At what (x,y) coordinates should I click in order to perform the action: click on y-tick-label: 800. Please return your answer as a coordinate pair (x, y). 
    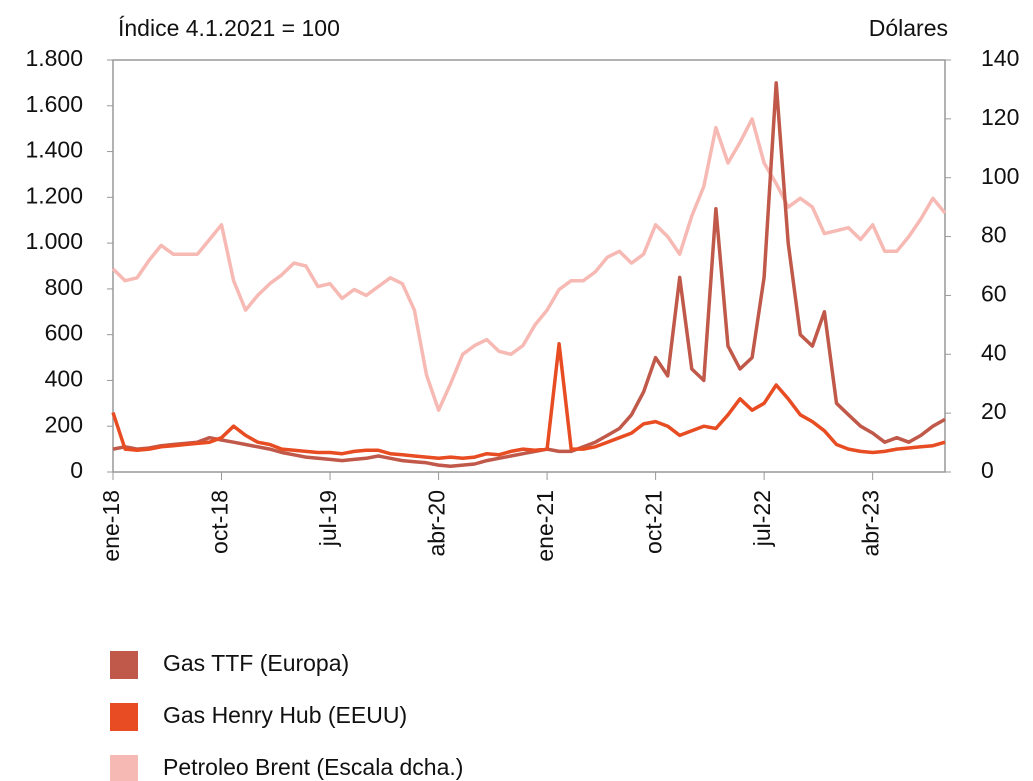
    Looking at the image, I should click on (64, 287).